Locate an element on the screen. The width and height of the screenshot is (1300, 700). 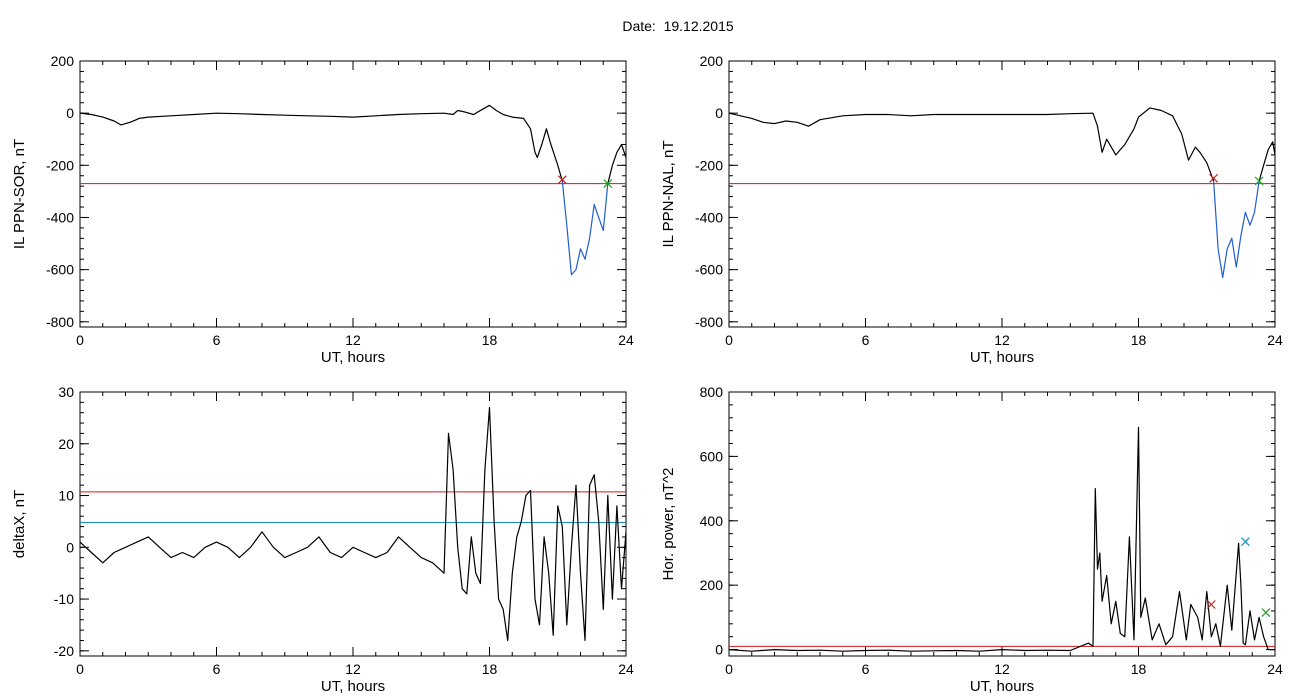
y-axis-label: Hor. power, nT^2 is located at coordinates (668, 524).